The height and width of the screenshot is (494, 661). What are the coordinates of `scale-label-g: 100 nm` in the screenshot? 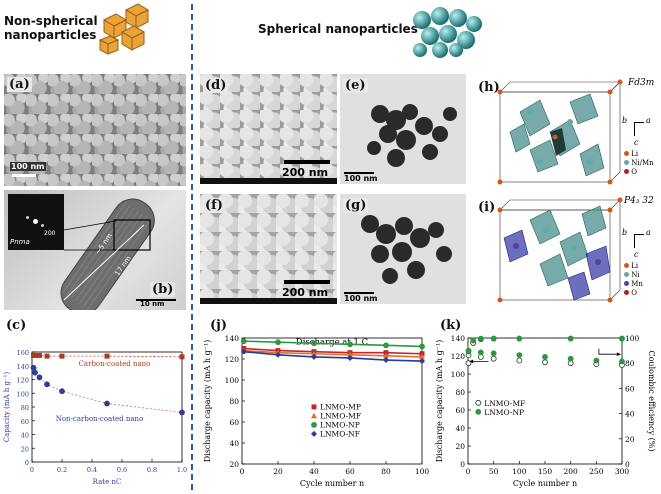 It's located at (361, 298).